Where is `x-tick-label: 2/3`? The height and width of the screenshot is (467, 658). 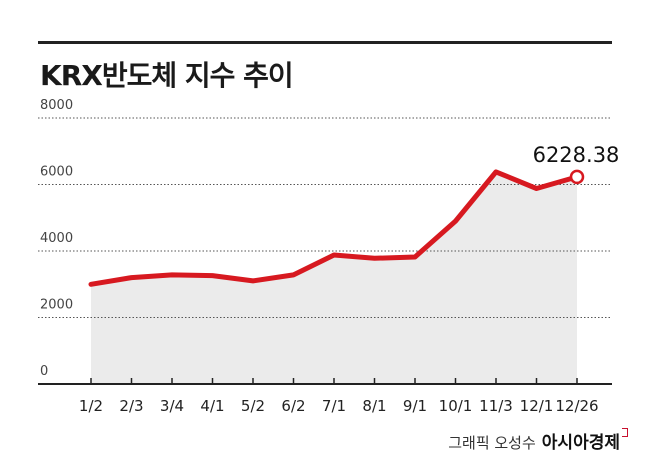
x-tick-label: 2/3 is located at coordinates (131, 406).